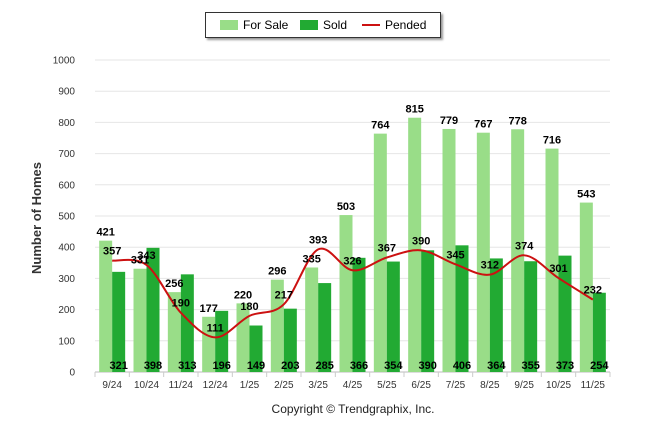 This screenshot has width=646, height=434. I want to click on data-label-for-sale: 421, so click(105, 233).